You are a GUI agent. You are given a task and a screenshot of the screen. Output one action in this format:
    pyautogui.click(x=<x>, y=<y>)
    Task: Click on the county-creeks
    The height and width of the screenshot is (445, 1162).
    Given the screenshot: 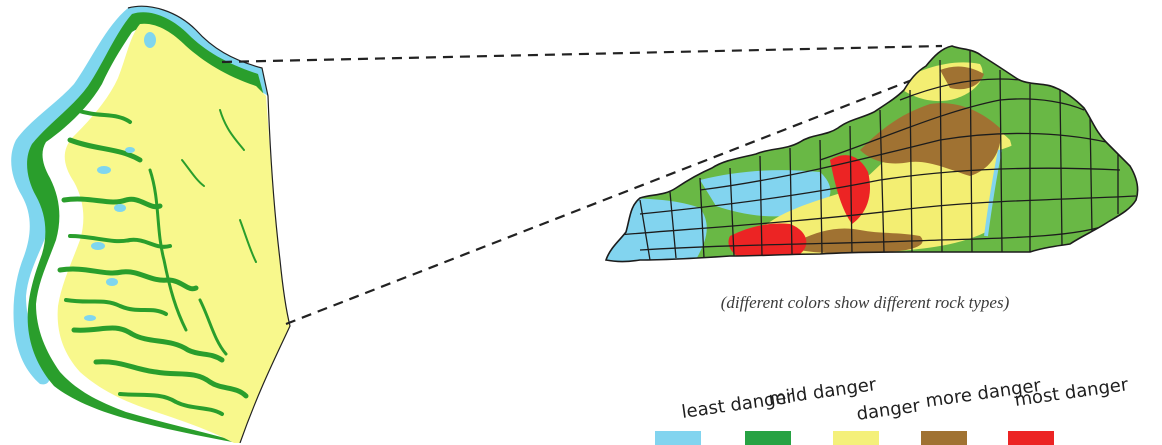 What is the action you would take?
    pyautogui.click(x=157, y=262)
    